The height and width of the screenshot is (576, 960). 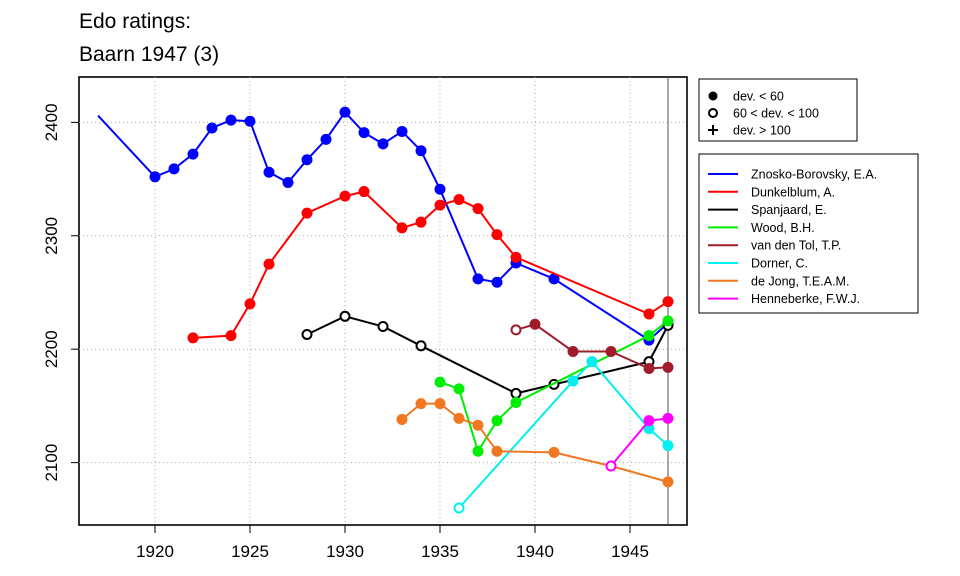 I want to click on series-legend-label: Henneberke, F.W.J., so click(x=805, y=299).